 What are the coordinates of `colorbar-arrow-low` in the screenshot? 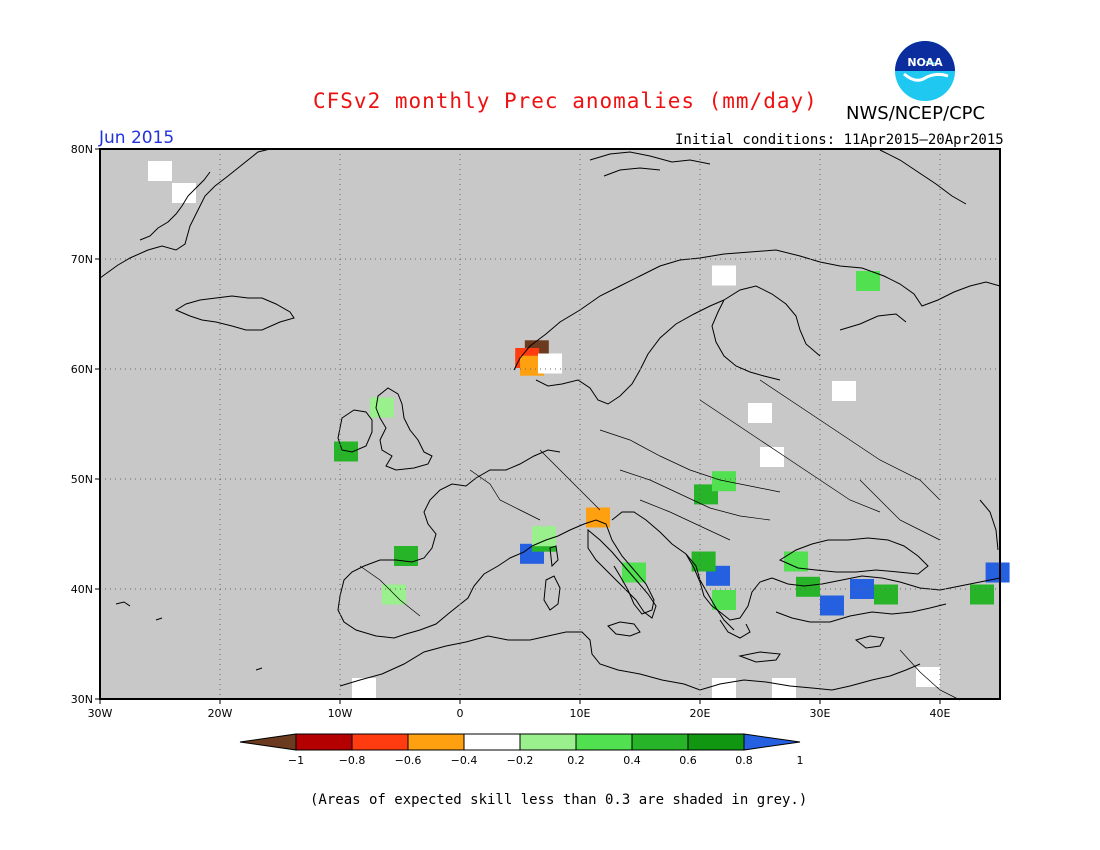 It's located at (268, 742).